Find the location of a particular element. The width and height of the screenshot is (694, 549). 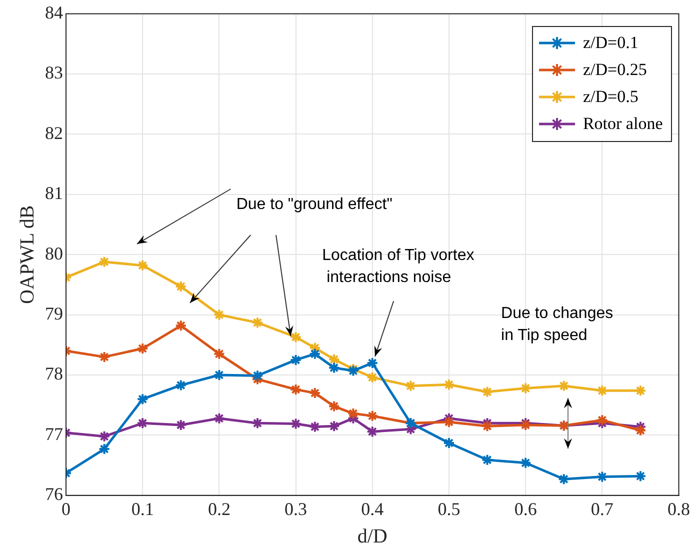

y-tick-label: 77 is located at coordinates (54, 434).